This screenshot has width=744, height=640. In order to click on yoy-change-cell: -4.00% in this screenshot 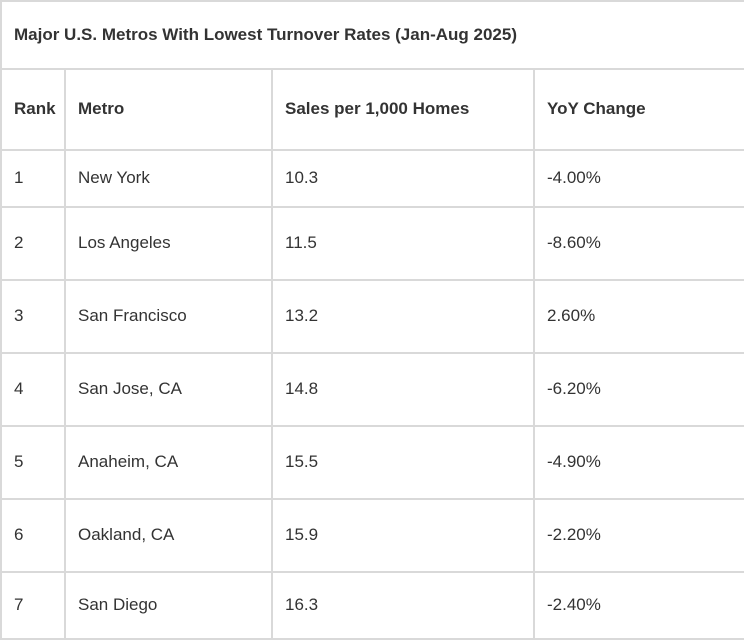, I will do `click(639, 179)`.